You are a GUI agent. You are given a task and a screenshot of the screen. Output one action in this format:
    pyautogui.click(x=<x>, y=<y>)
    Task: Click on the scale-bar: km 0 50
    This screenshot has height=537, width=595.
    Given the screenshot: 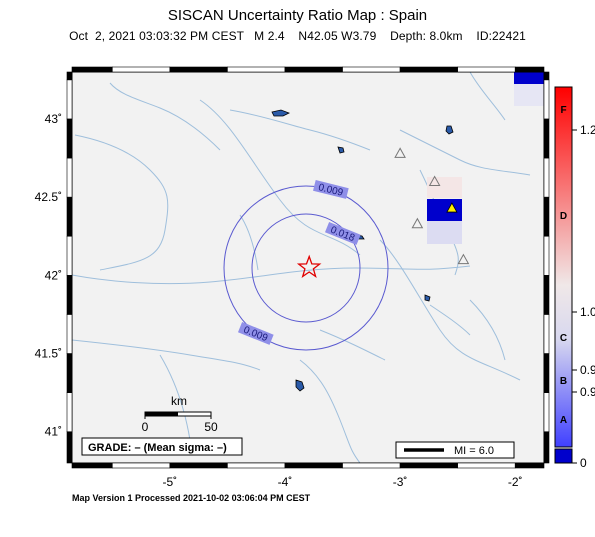 What is the action you would take?
    pyautogui.click(x=180, y=414)
    